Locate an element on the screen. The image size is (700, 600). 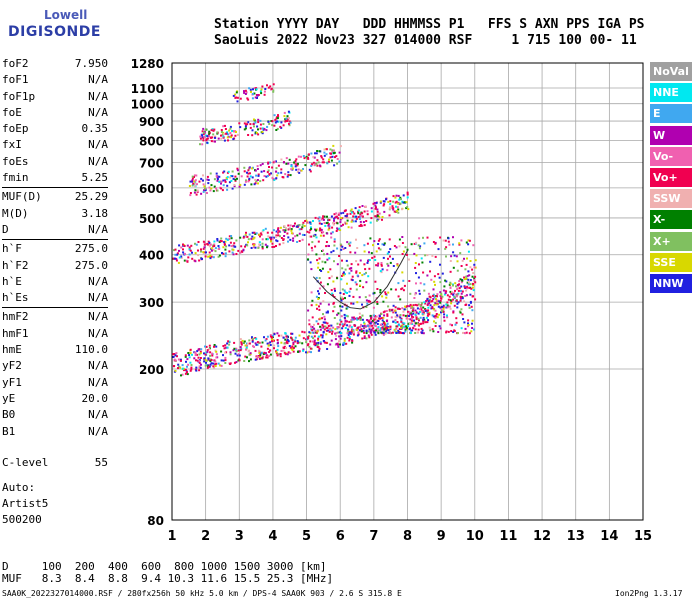
y-tick-label: 200 is located at coordinates (151, 370).